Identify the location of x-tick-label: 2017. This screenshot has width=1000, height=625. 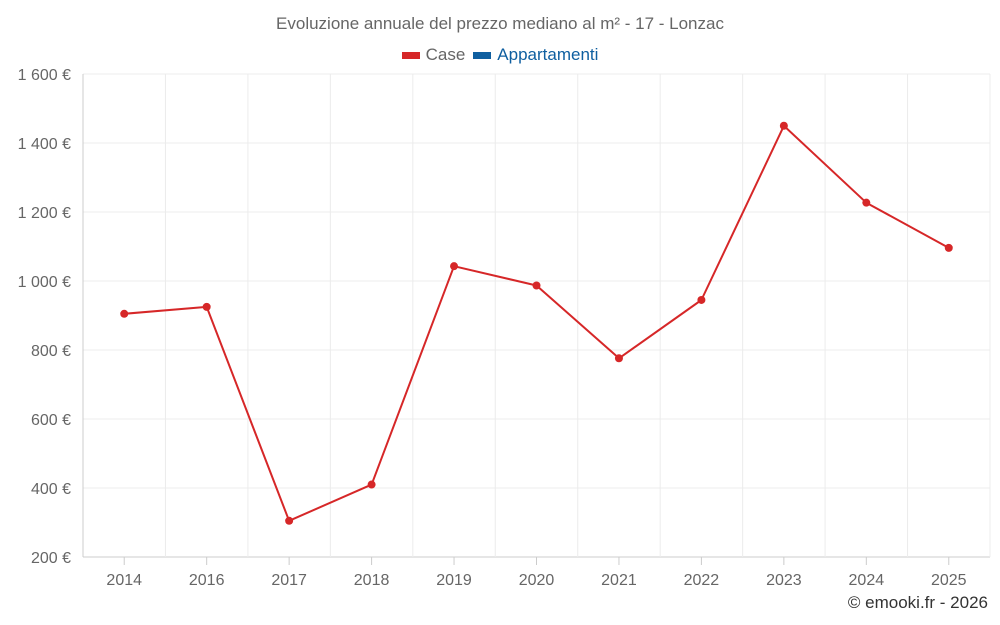
(289, 580).